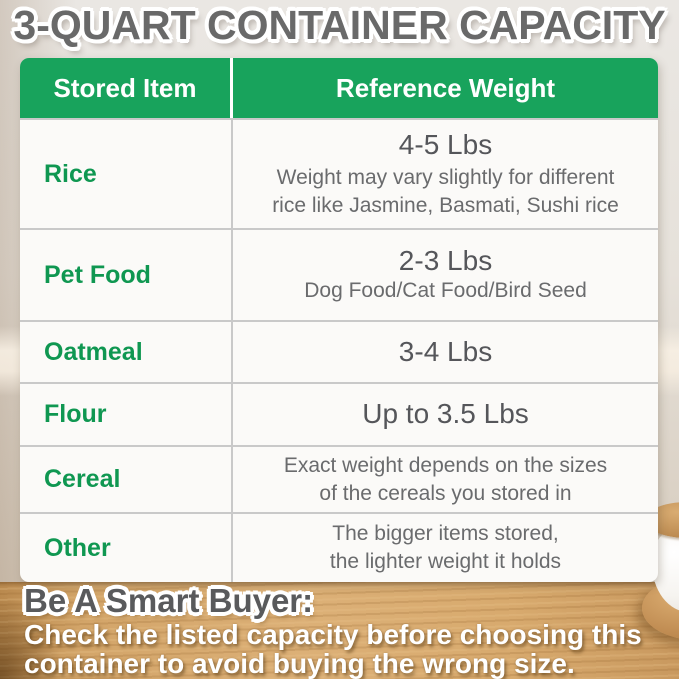  What do you see at coordinates (169, 600) in the screenshot?
I see `footer-heading: Be A Smart Buyer:` at bounding box center [169, 600].